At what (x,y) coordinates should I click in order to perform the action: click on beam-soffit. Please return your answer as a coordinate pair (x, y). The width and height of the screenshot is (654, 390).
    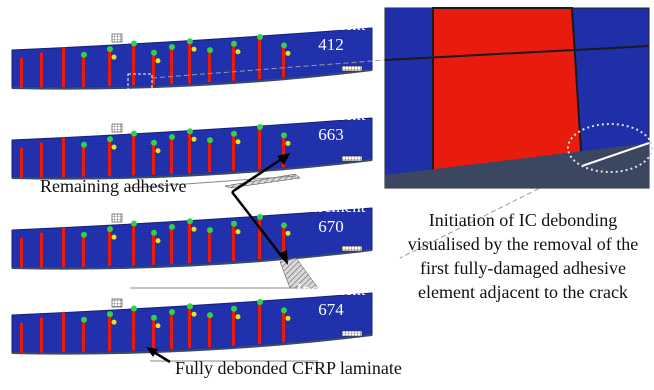
    Looking at the image, I should click on (192, 169).